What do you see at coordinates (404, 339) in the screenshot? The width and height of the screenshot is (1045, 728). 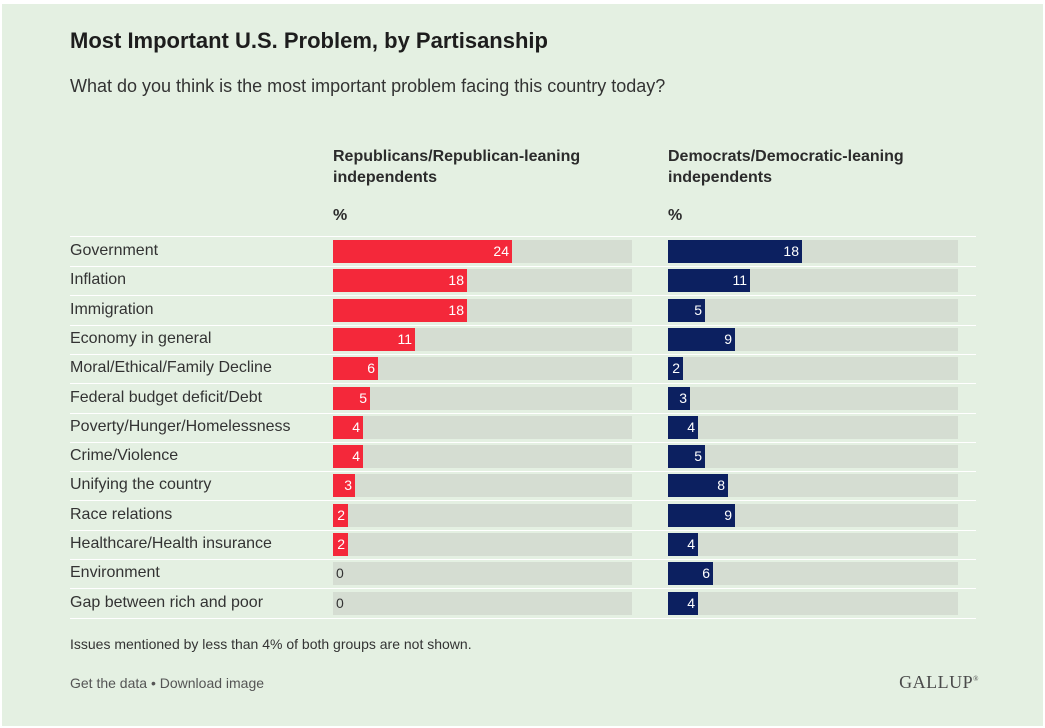 I see `republicans-value-label: 11` at bounding box center [404, 339].